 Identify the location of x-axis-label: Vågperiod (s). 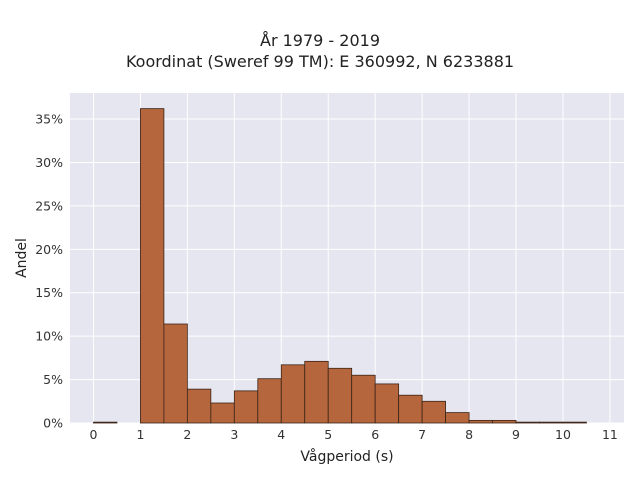
(346, 456).